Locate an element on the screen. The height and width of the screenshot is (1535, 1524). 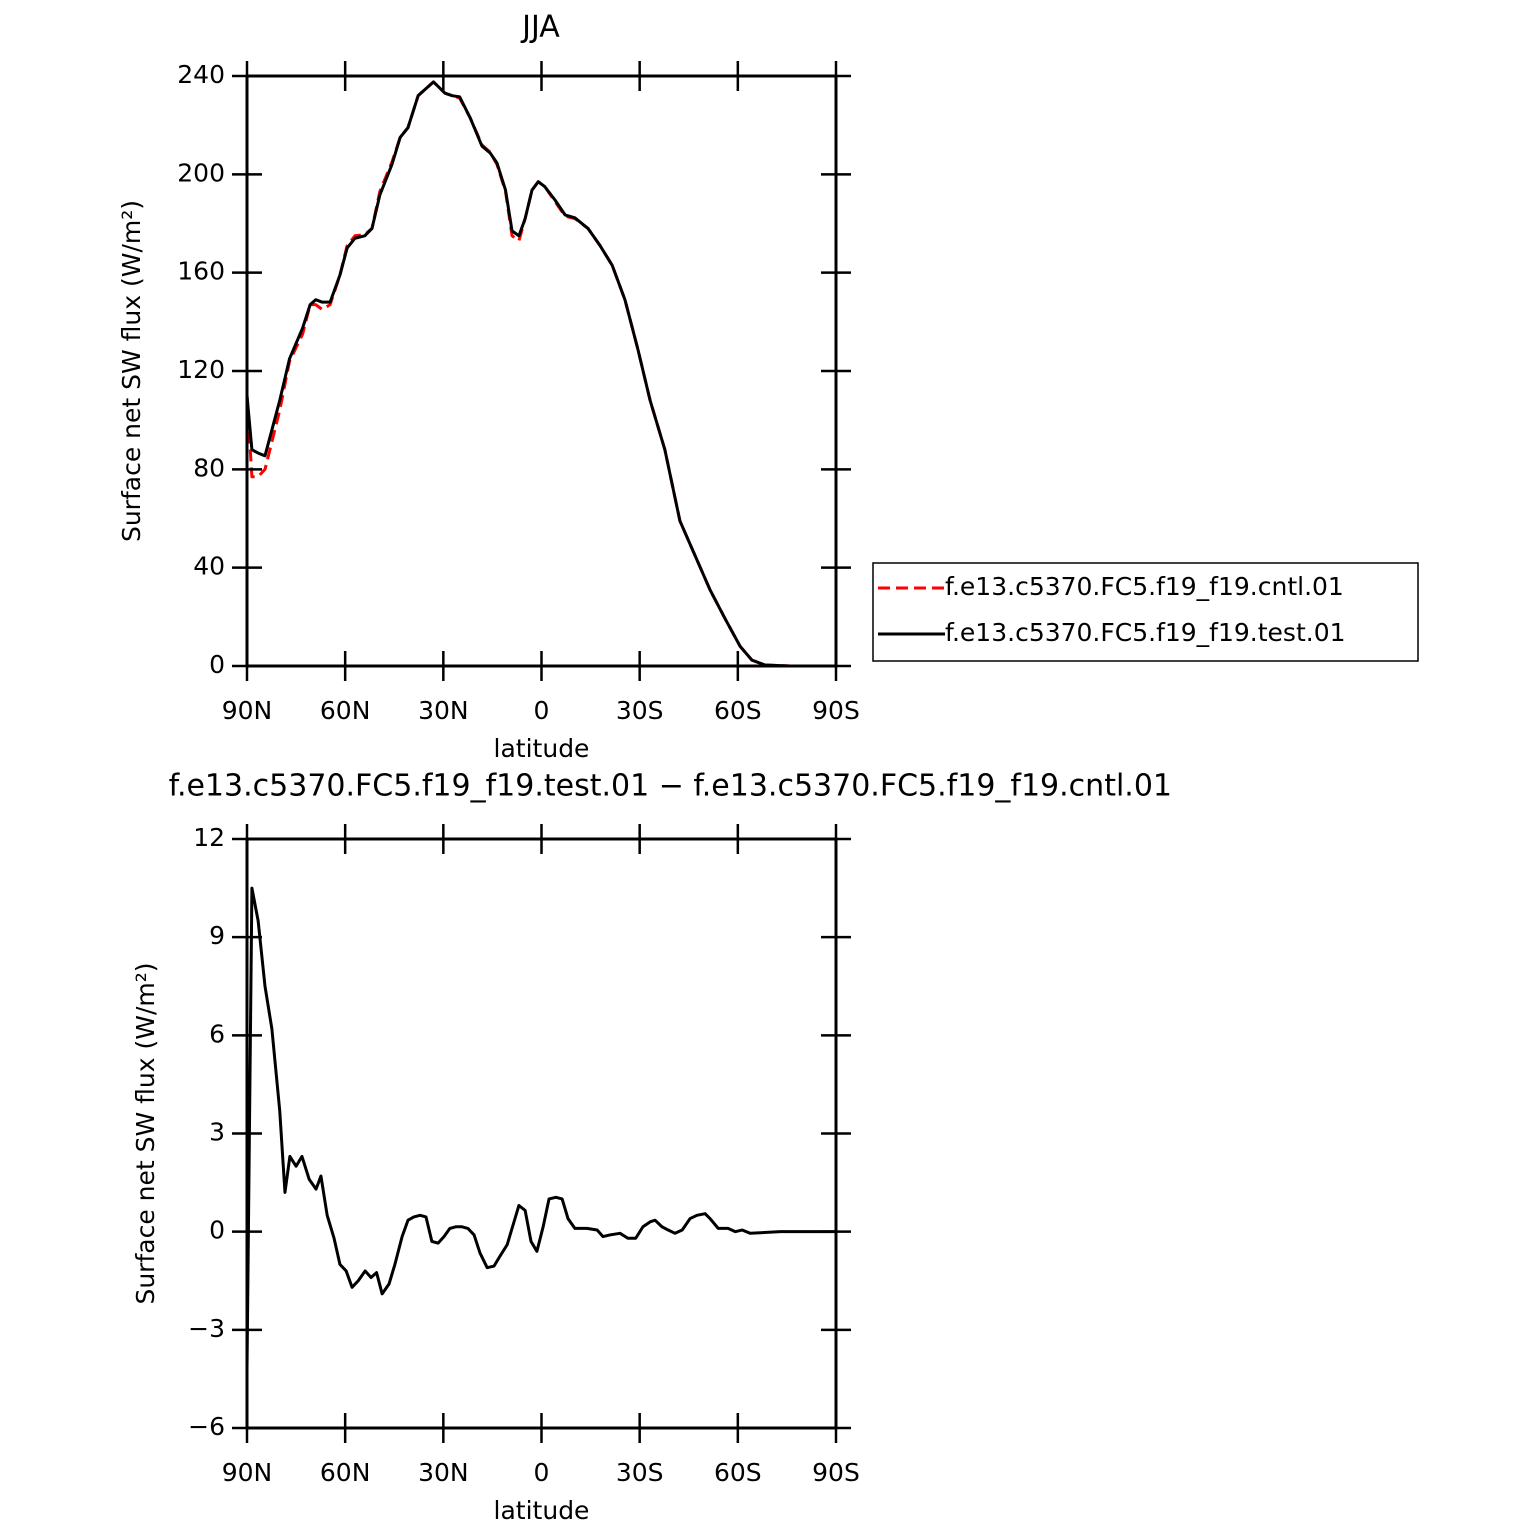
y-tick-label: 12 is located at coordinates (209, 837).